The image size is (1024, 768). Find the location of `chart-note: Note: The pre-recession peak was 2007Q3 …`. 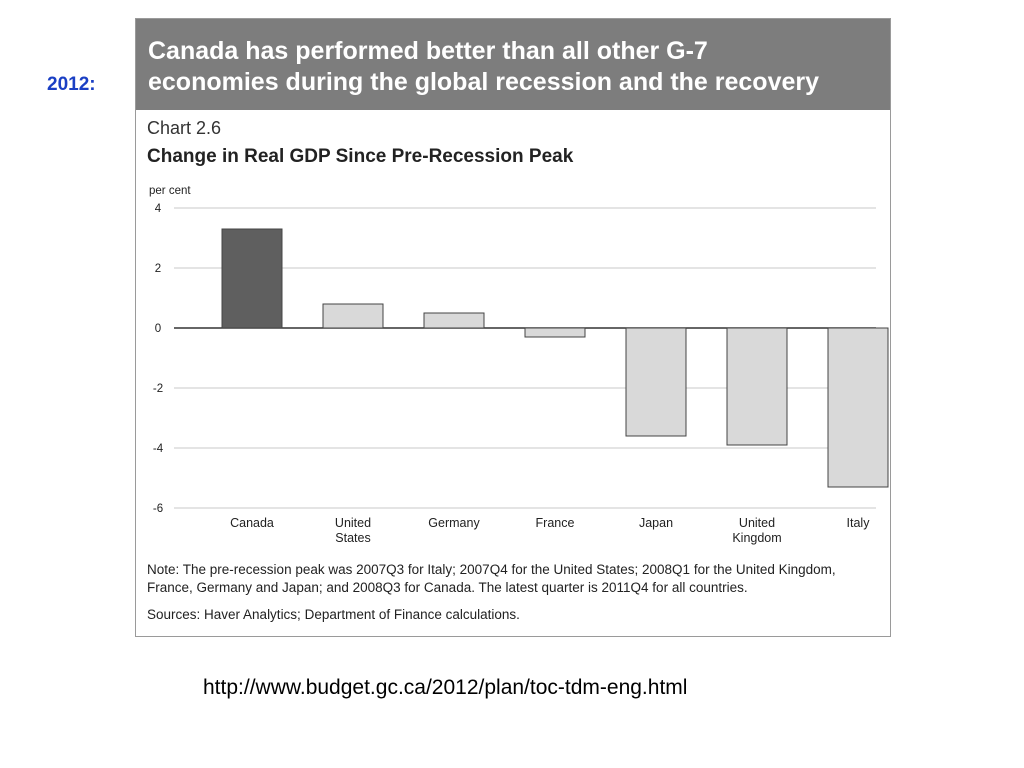

chart-note: Note: The pre-recession peak was 2007Q3 … is located at coordinates (491, 578).